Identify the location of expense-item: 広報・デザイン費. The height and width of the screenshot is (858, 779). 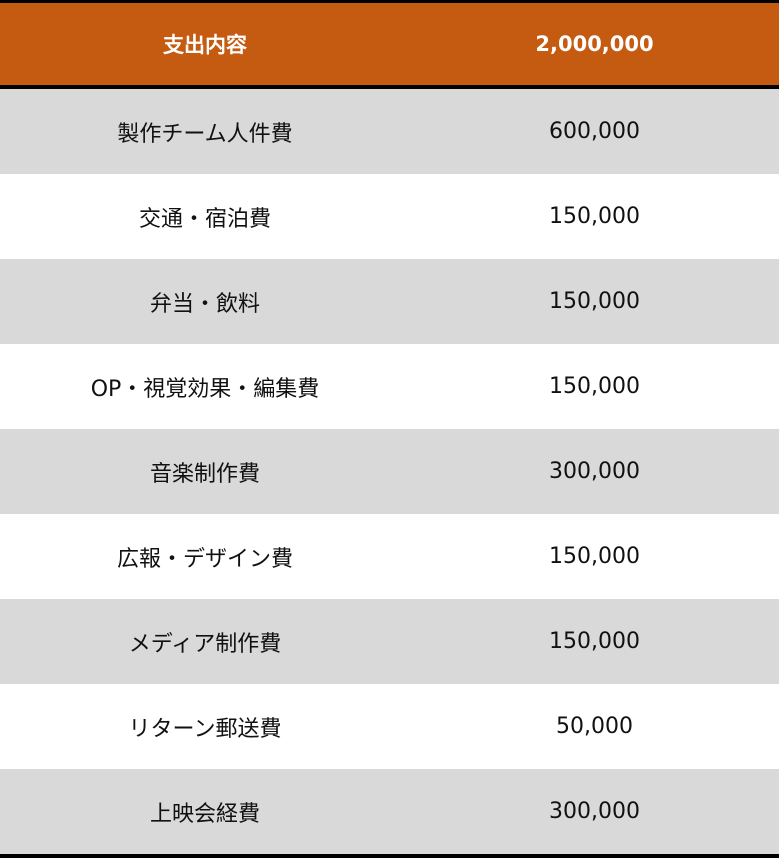
(204, 559).